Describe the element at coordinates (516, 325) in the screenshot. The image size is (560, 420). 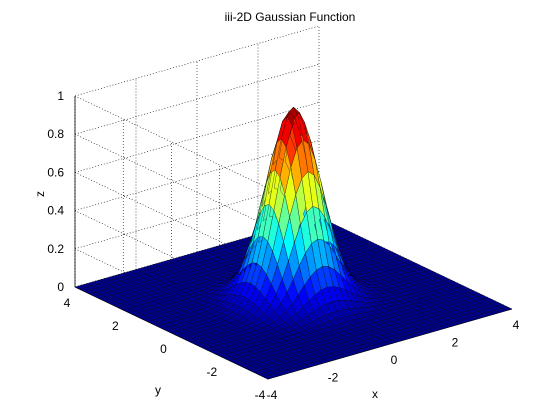
I see `x-tick-label: 4` at that location.